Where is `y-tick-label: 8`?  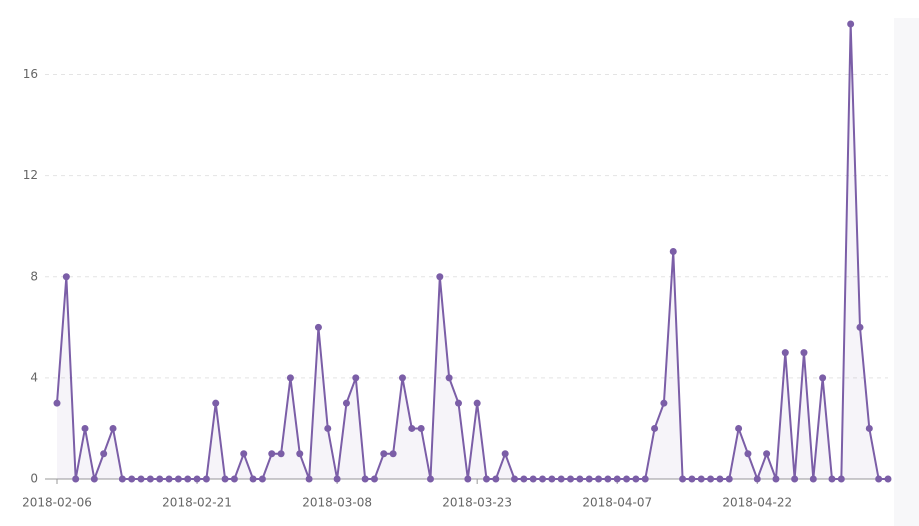 y-tick-label: 8 is located at coordinates (34, 276).